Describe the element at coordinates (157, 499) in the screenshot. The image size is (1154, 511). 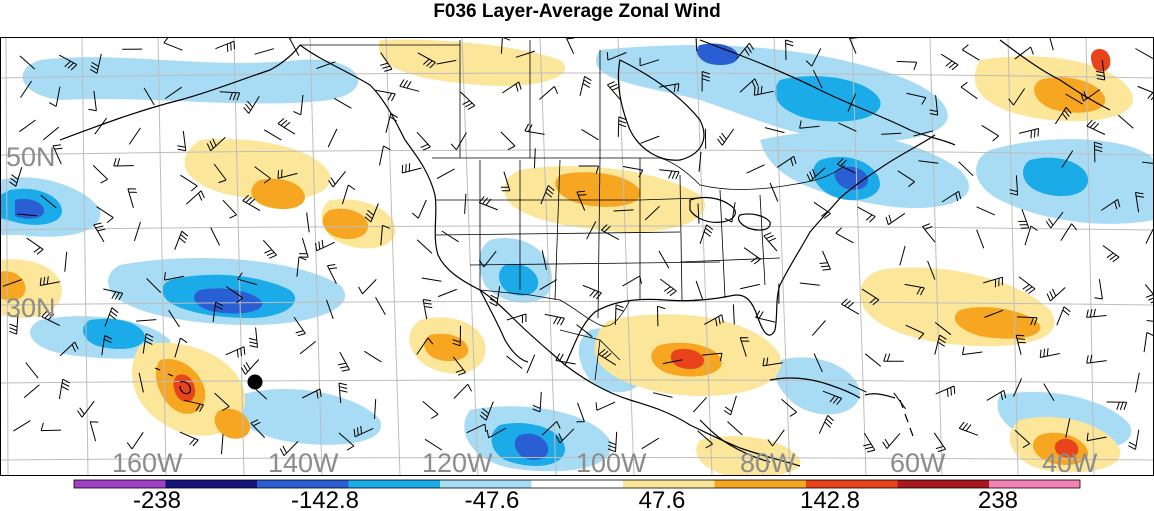
I see `colorbar-label: -238` at that location.